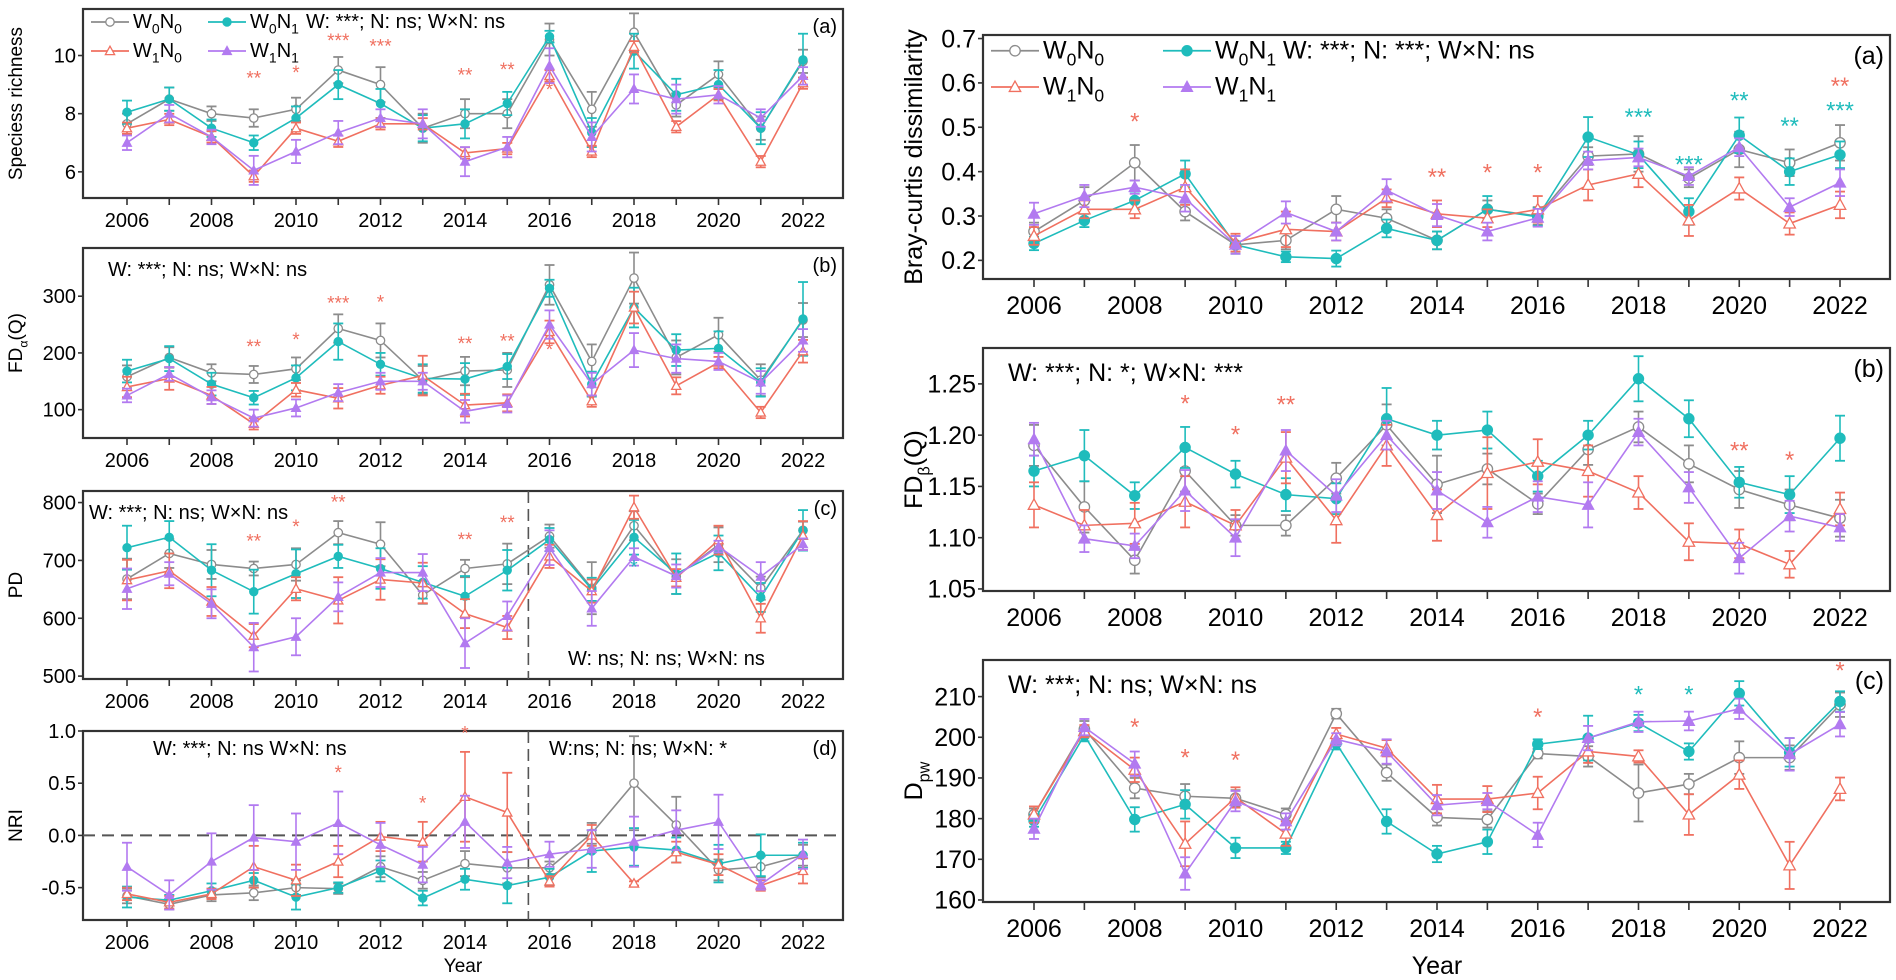  What do you see at coordinates (1437, 966) in the screenshot?
I see `x-axis-label-right: Year` at bounding box center [1437, 966].